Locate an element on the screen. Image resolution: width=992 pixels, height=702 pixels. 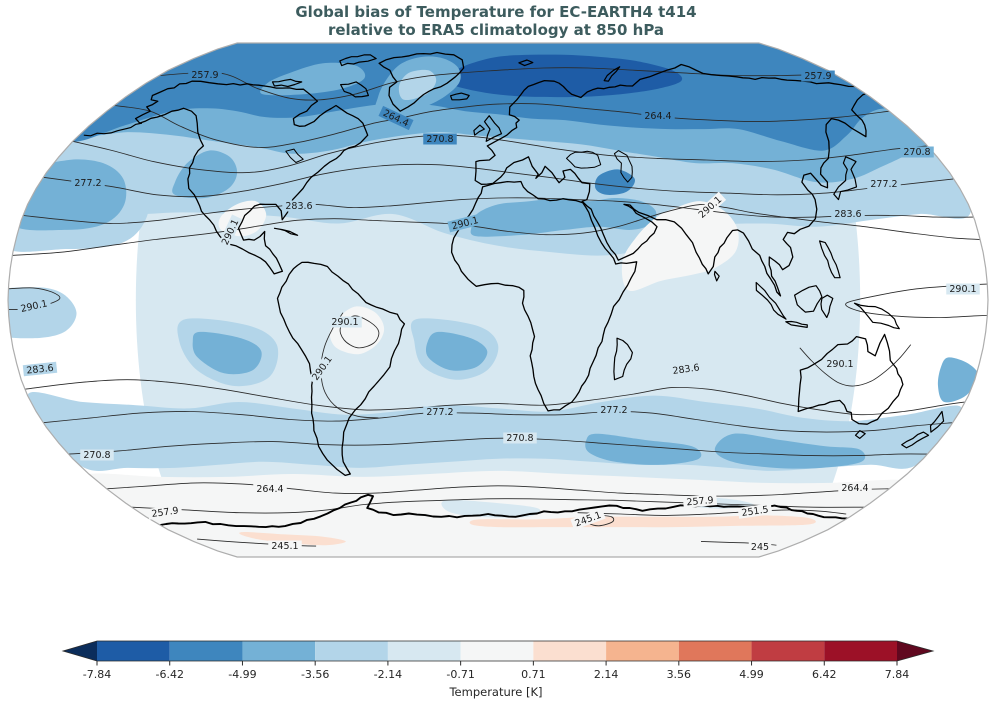
bias-warm-east-antarctica is located at coordinates (642, 521).